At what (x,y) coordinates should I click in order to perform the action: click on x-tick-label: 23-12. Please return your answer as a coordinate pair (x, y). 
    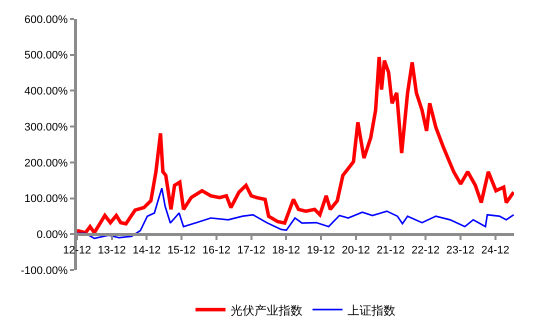
    Looking at the image, I should click on (460, 250).